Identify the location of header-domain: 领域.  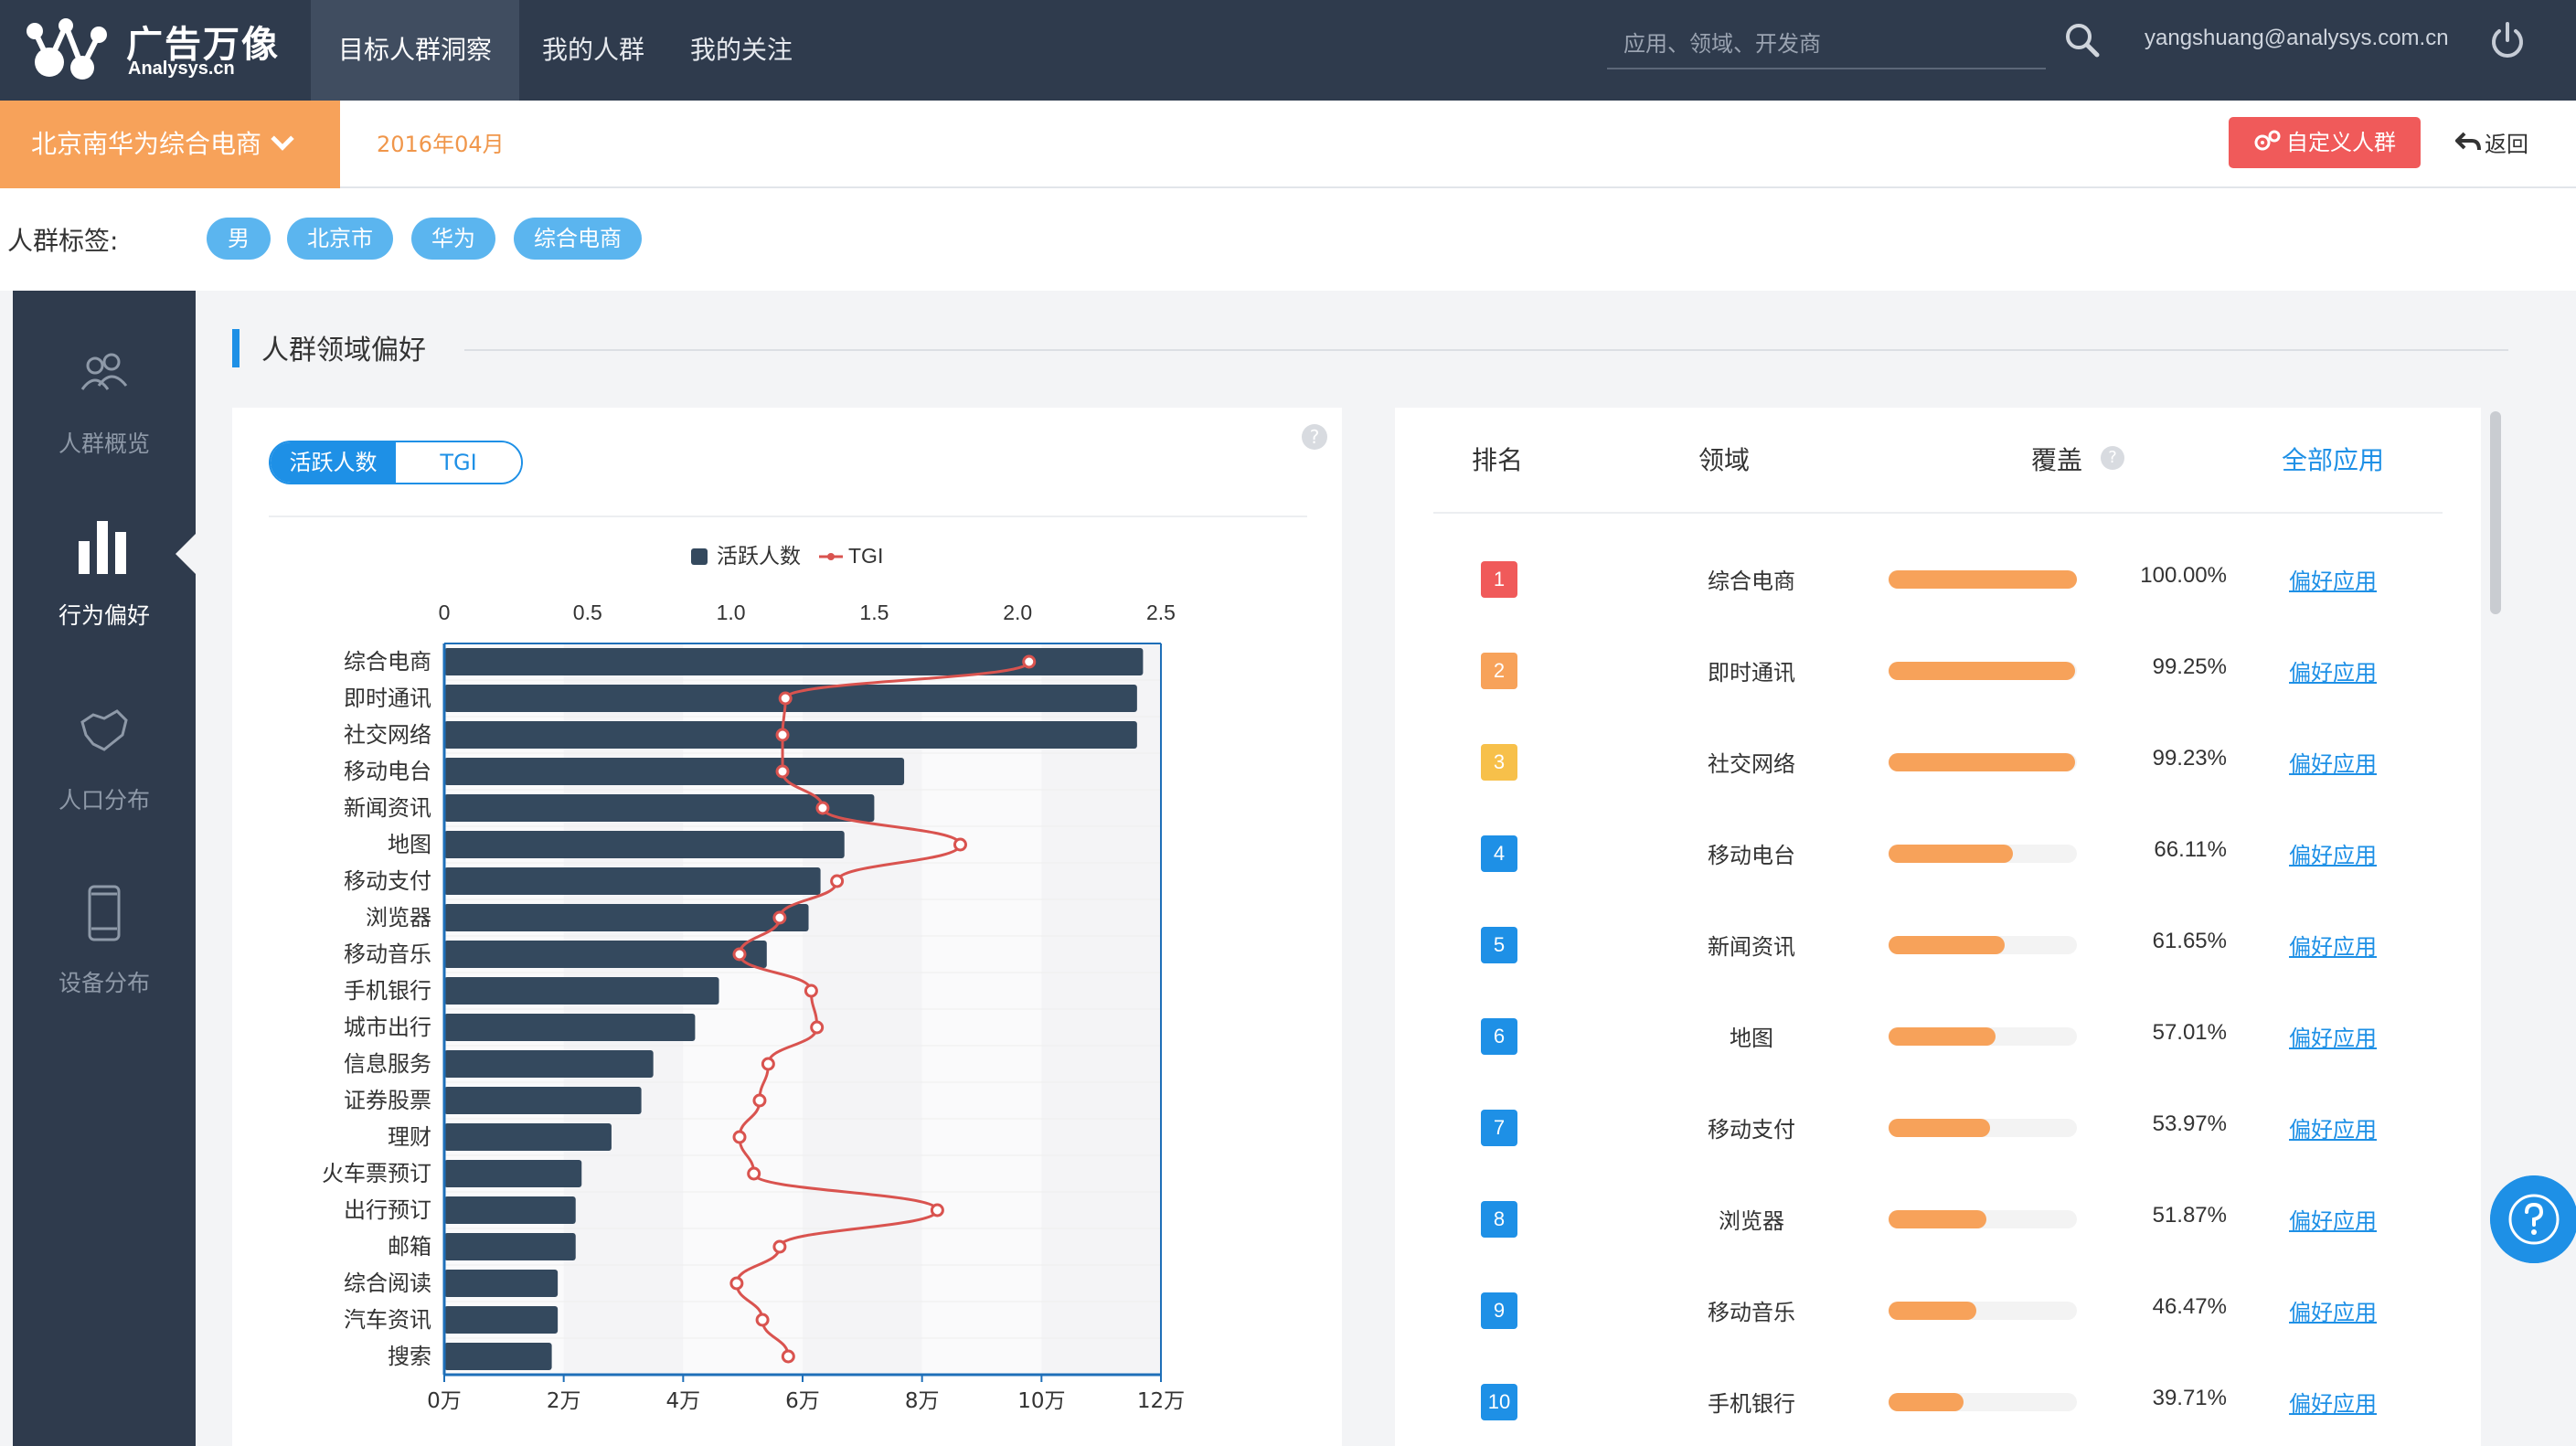
(1724, 460).